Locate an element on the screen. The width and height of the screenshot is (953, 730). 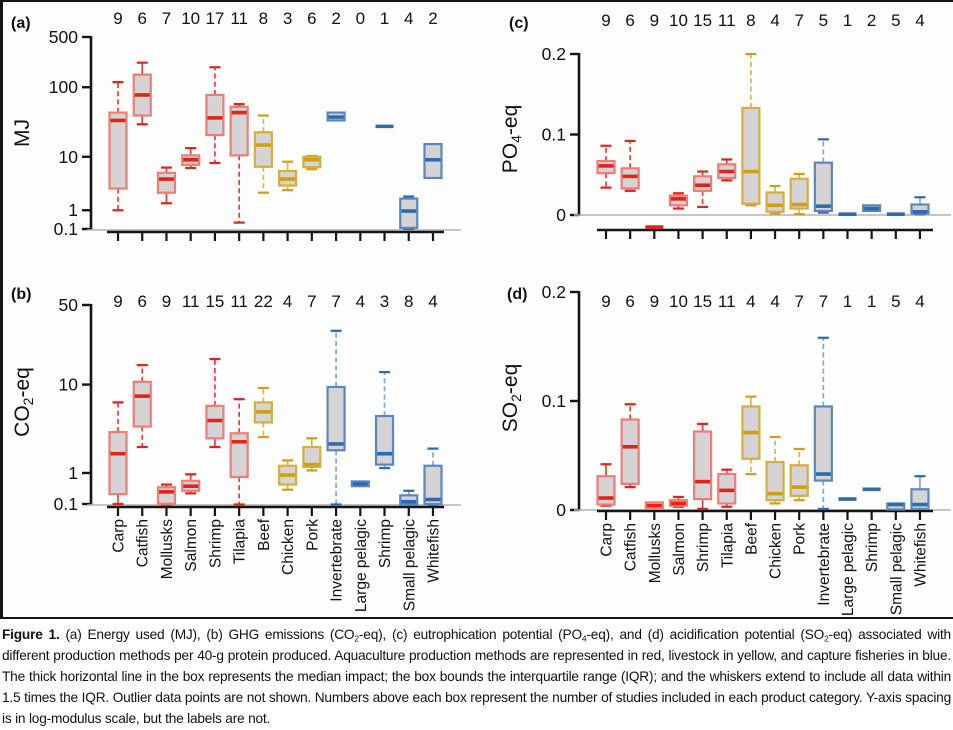
box-b-carp is located at coordinates (118, 453).